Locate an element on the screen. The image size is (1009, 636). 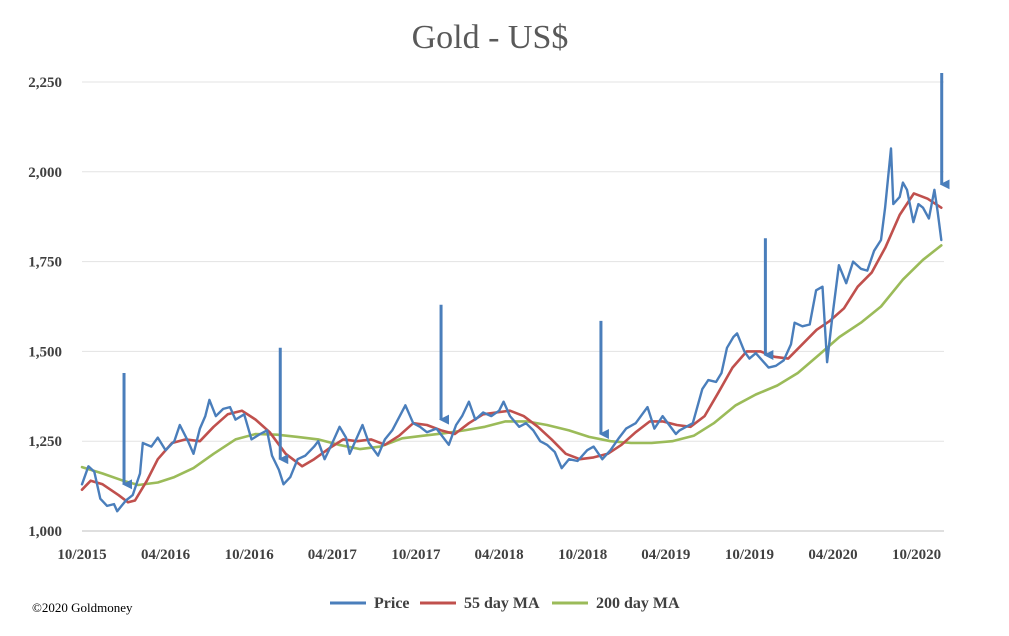
x-tick-label: 04/2018 is located at coordinates (498, 555).